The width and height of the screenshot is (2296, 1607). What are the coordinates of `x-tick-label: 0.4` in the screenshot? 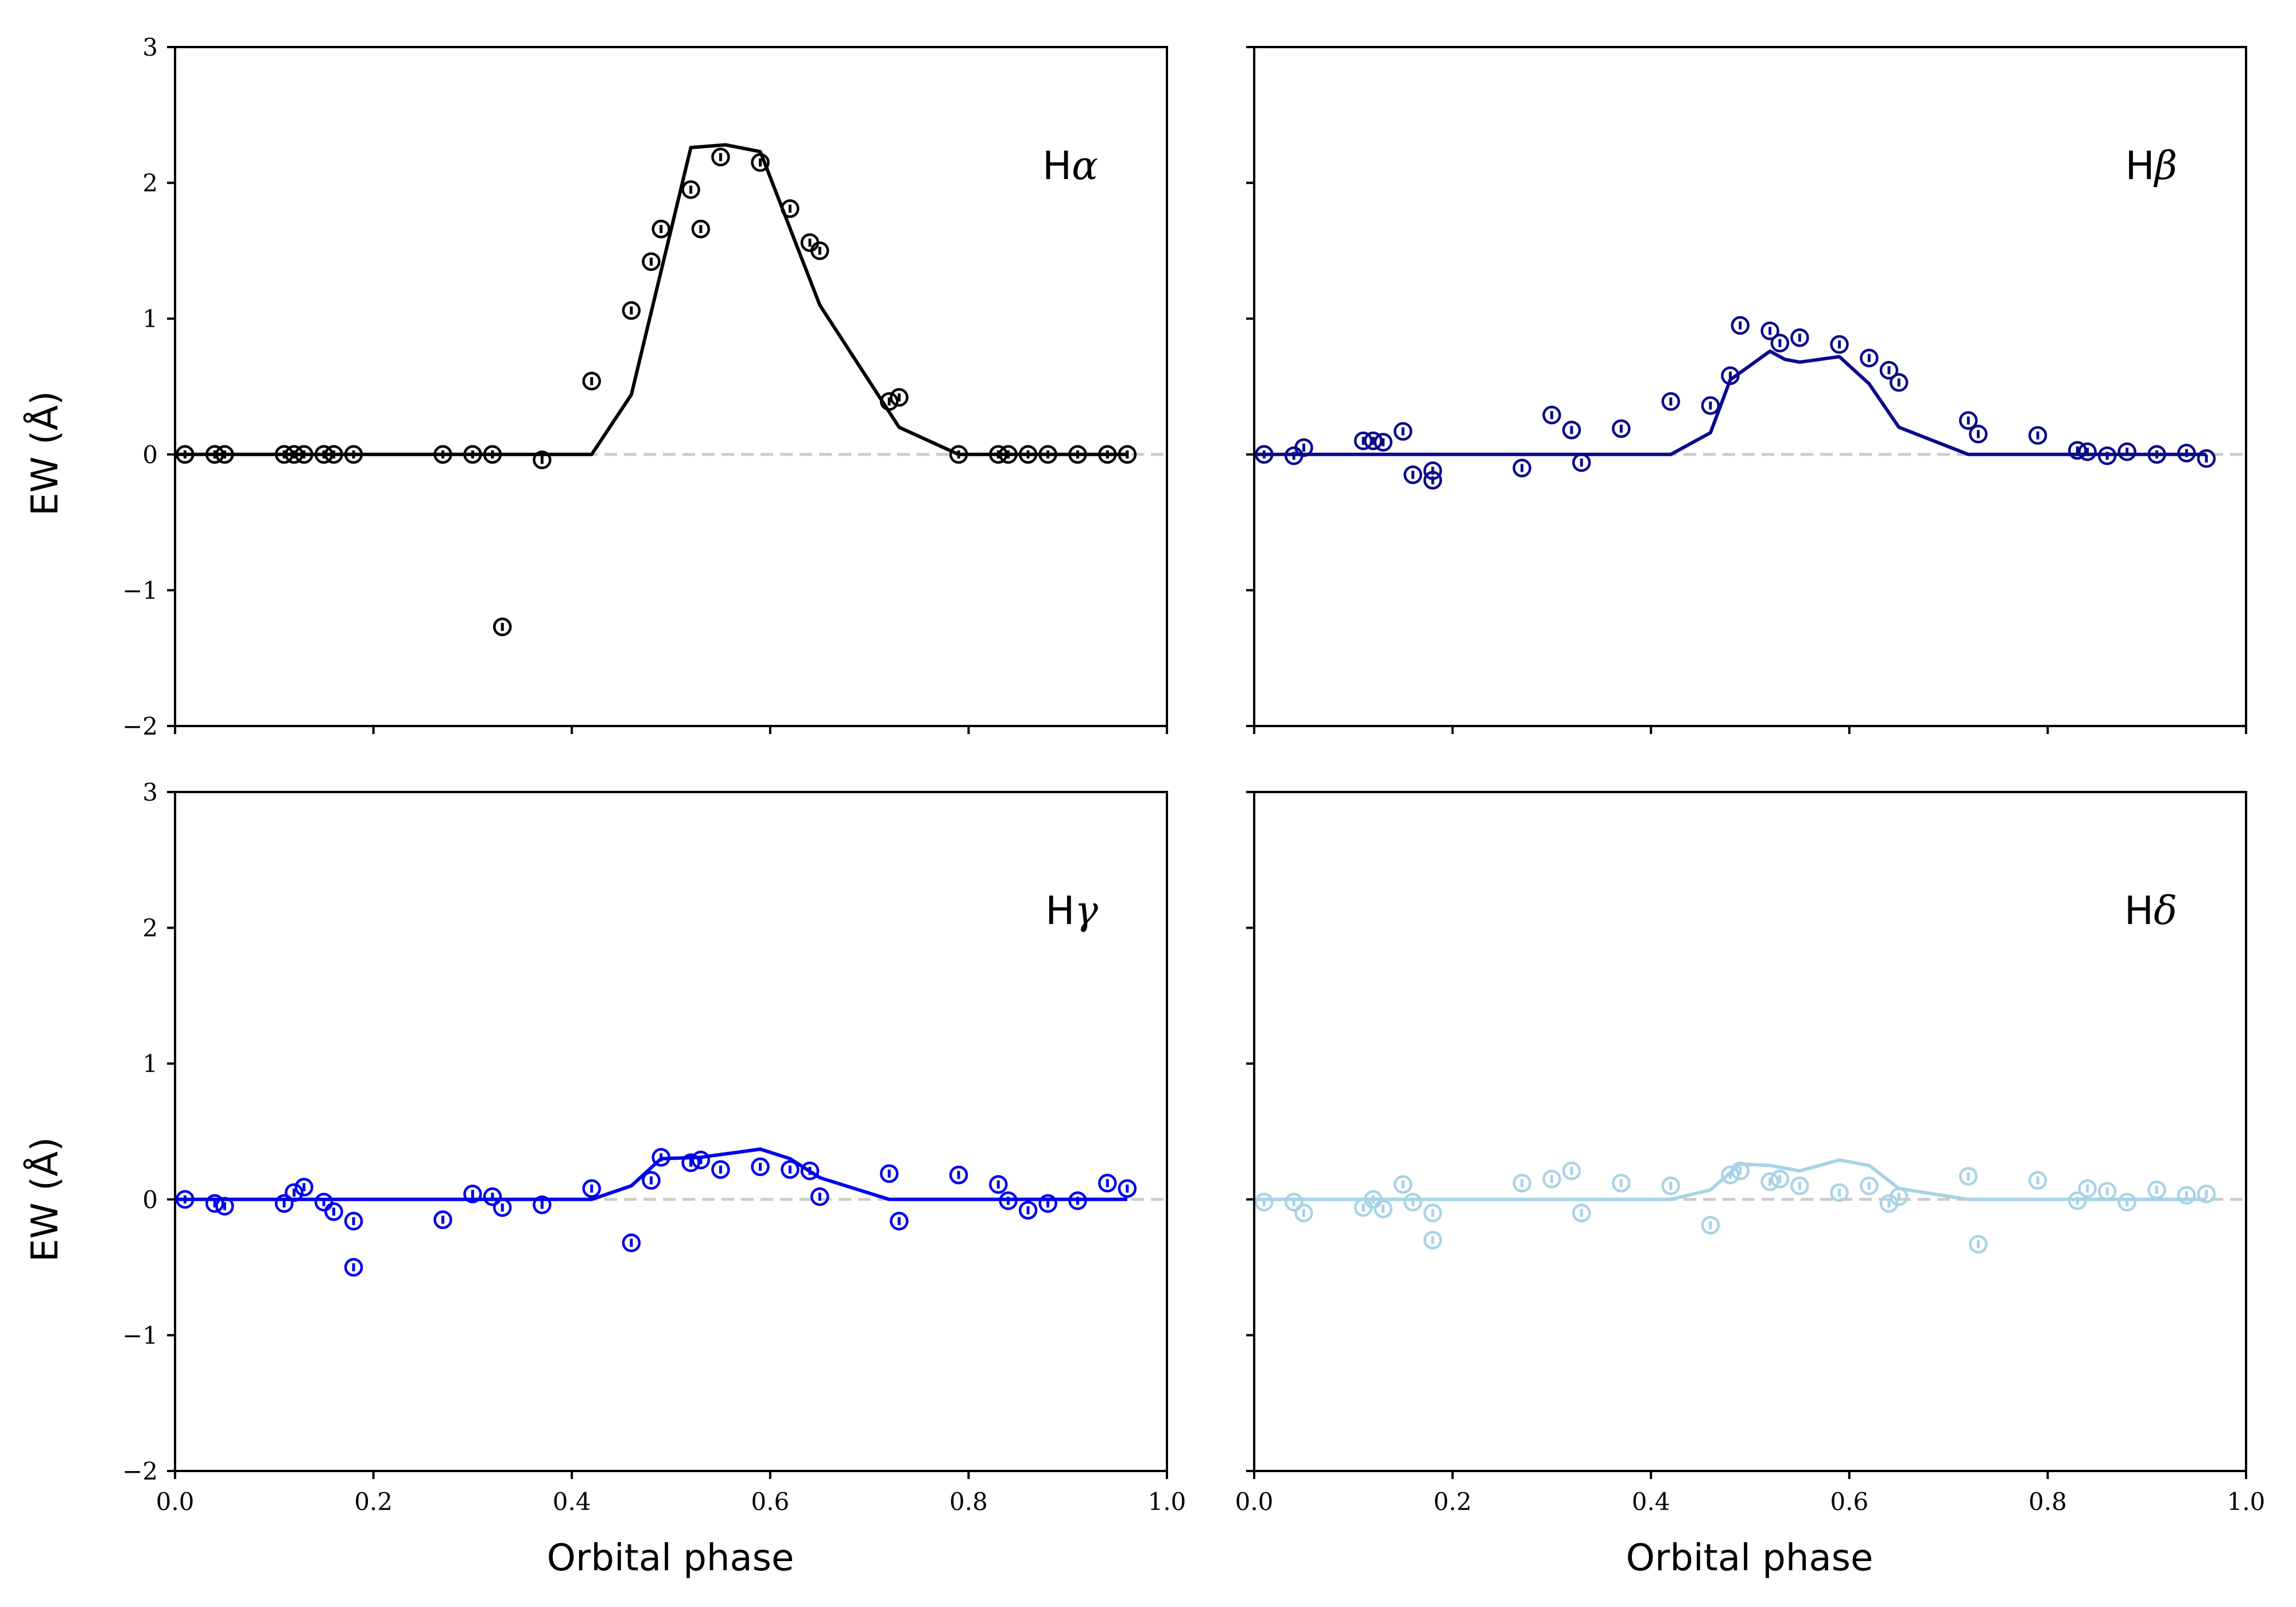 It's located at (1651, 1502).